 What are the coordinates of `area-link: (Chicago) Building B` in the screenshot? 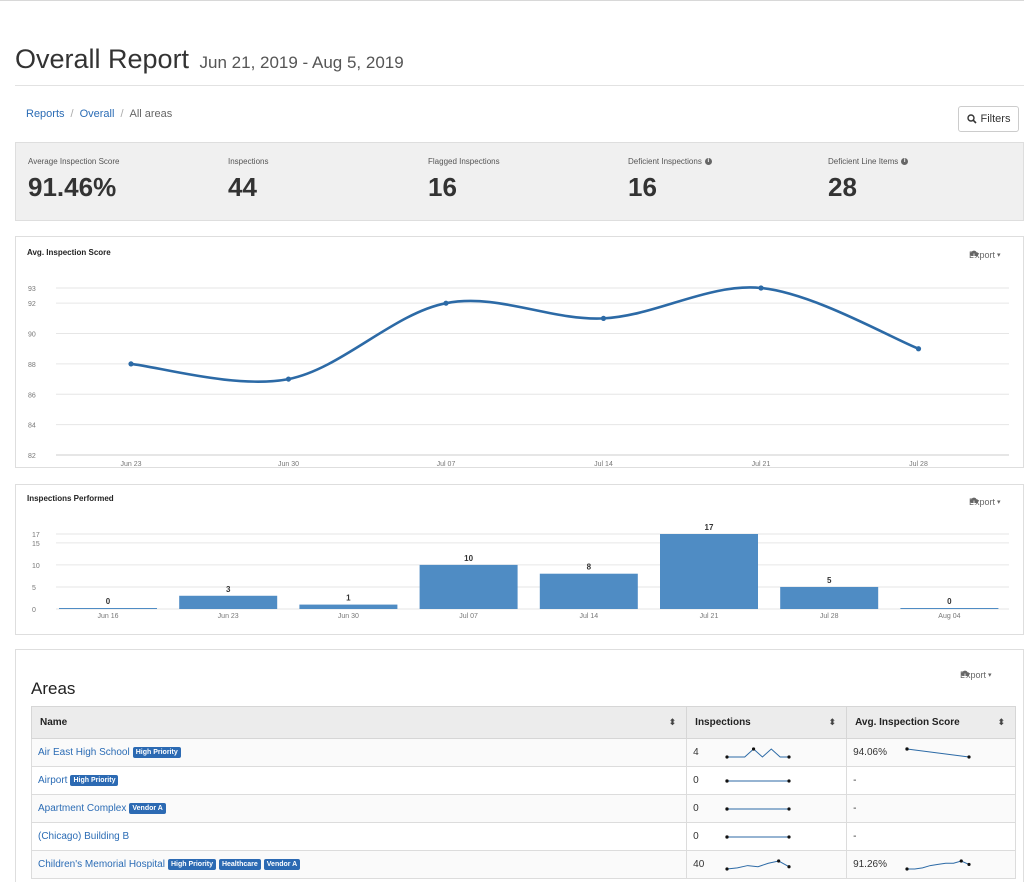 It's located at (84, 836).